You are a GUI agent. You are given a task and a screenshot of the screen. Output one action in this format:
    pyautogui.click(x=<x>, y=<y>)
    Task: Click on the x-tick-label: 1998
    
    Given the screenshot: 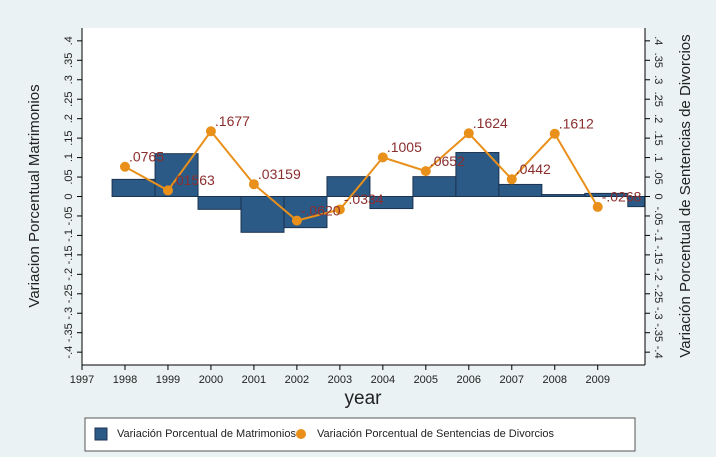 What is the action you would take?
    pyautogui.click(x=125, y=380)
    